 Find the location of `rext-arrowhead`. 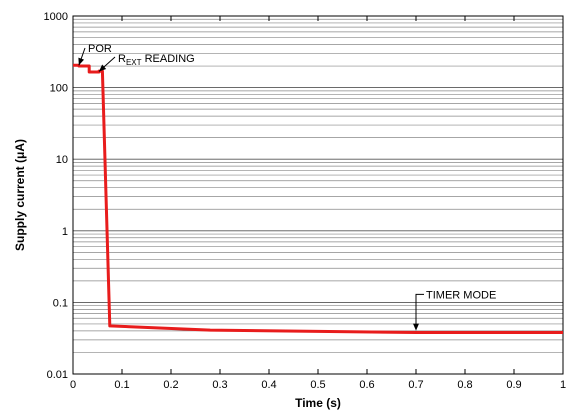

rext-arrowhead is located at coordinates (102, 68).